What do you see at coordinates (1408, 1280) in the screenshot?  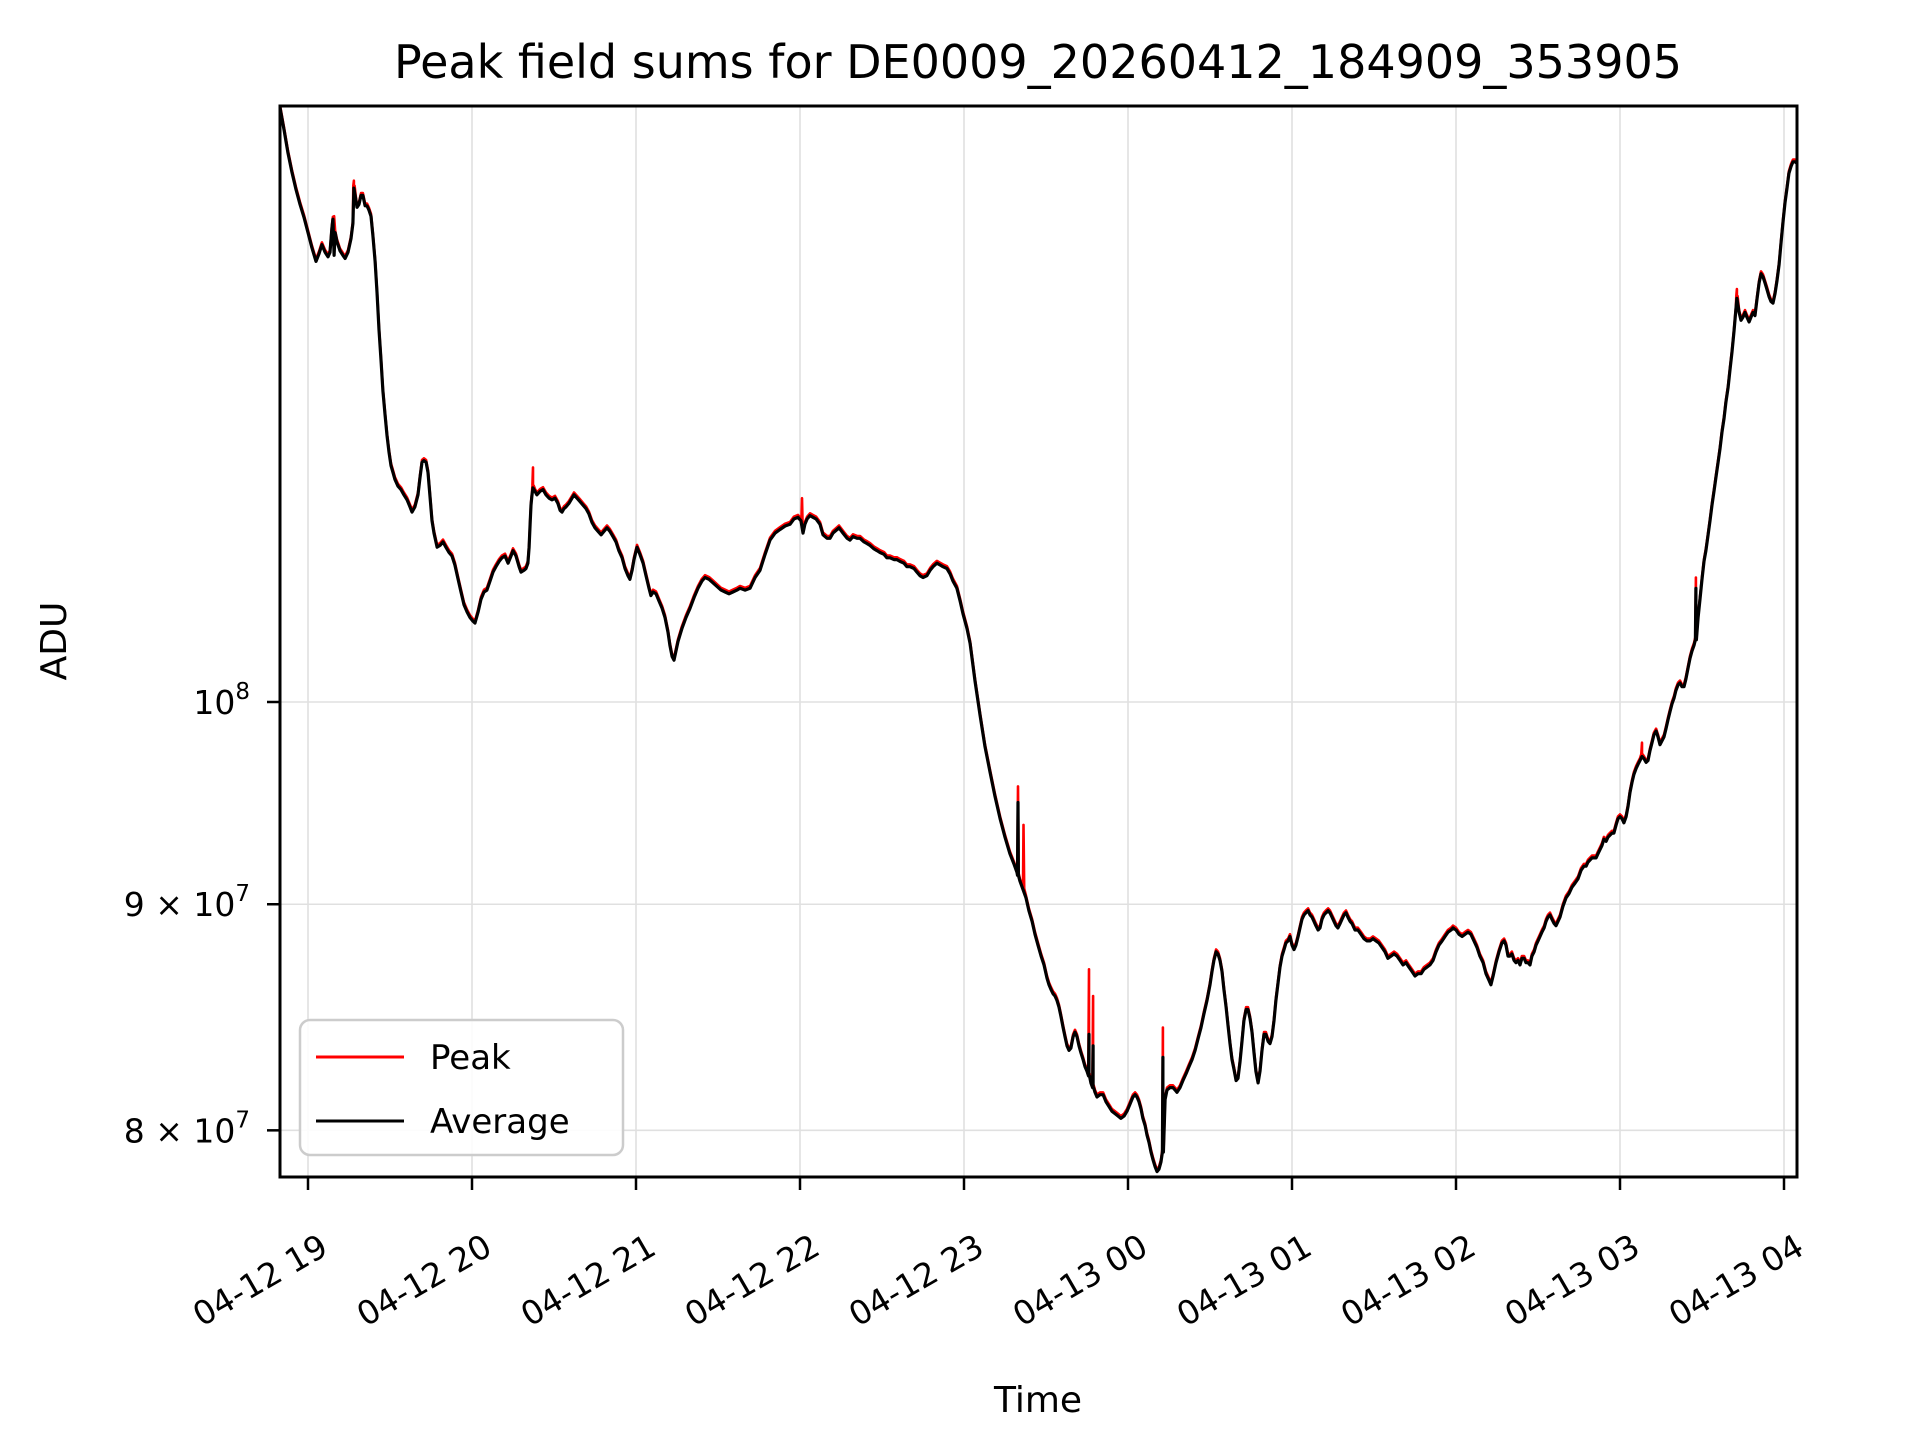 I see `x-tick-label: 04-13 02` at bounding box center [1408, 1280].